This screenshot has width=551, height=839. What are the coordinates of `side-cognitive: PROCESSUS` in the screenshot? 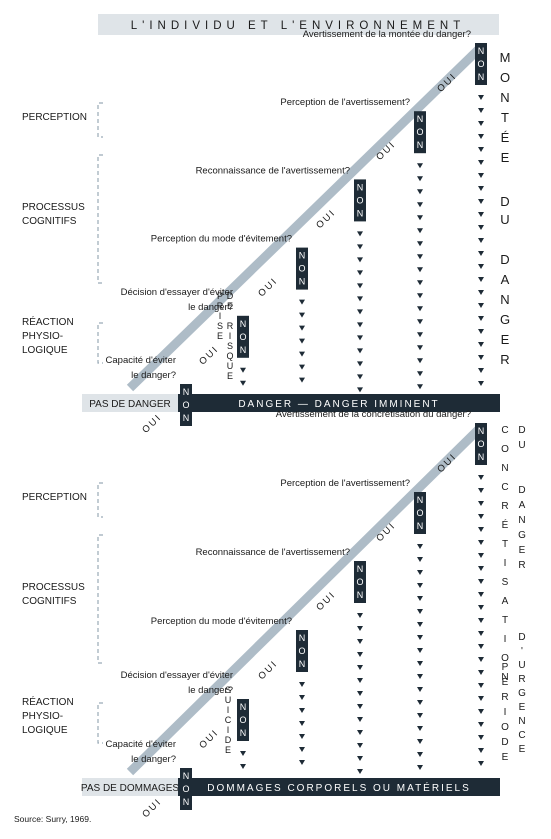 It's located at (53, 587).